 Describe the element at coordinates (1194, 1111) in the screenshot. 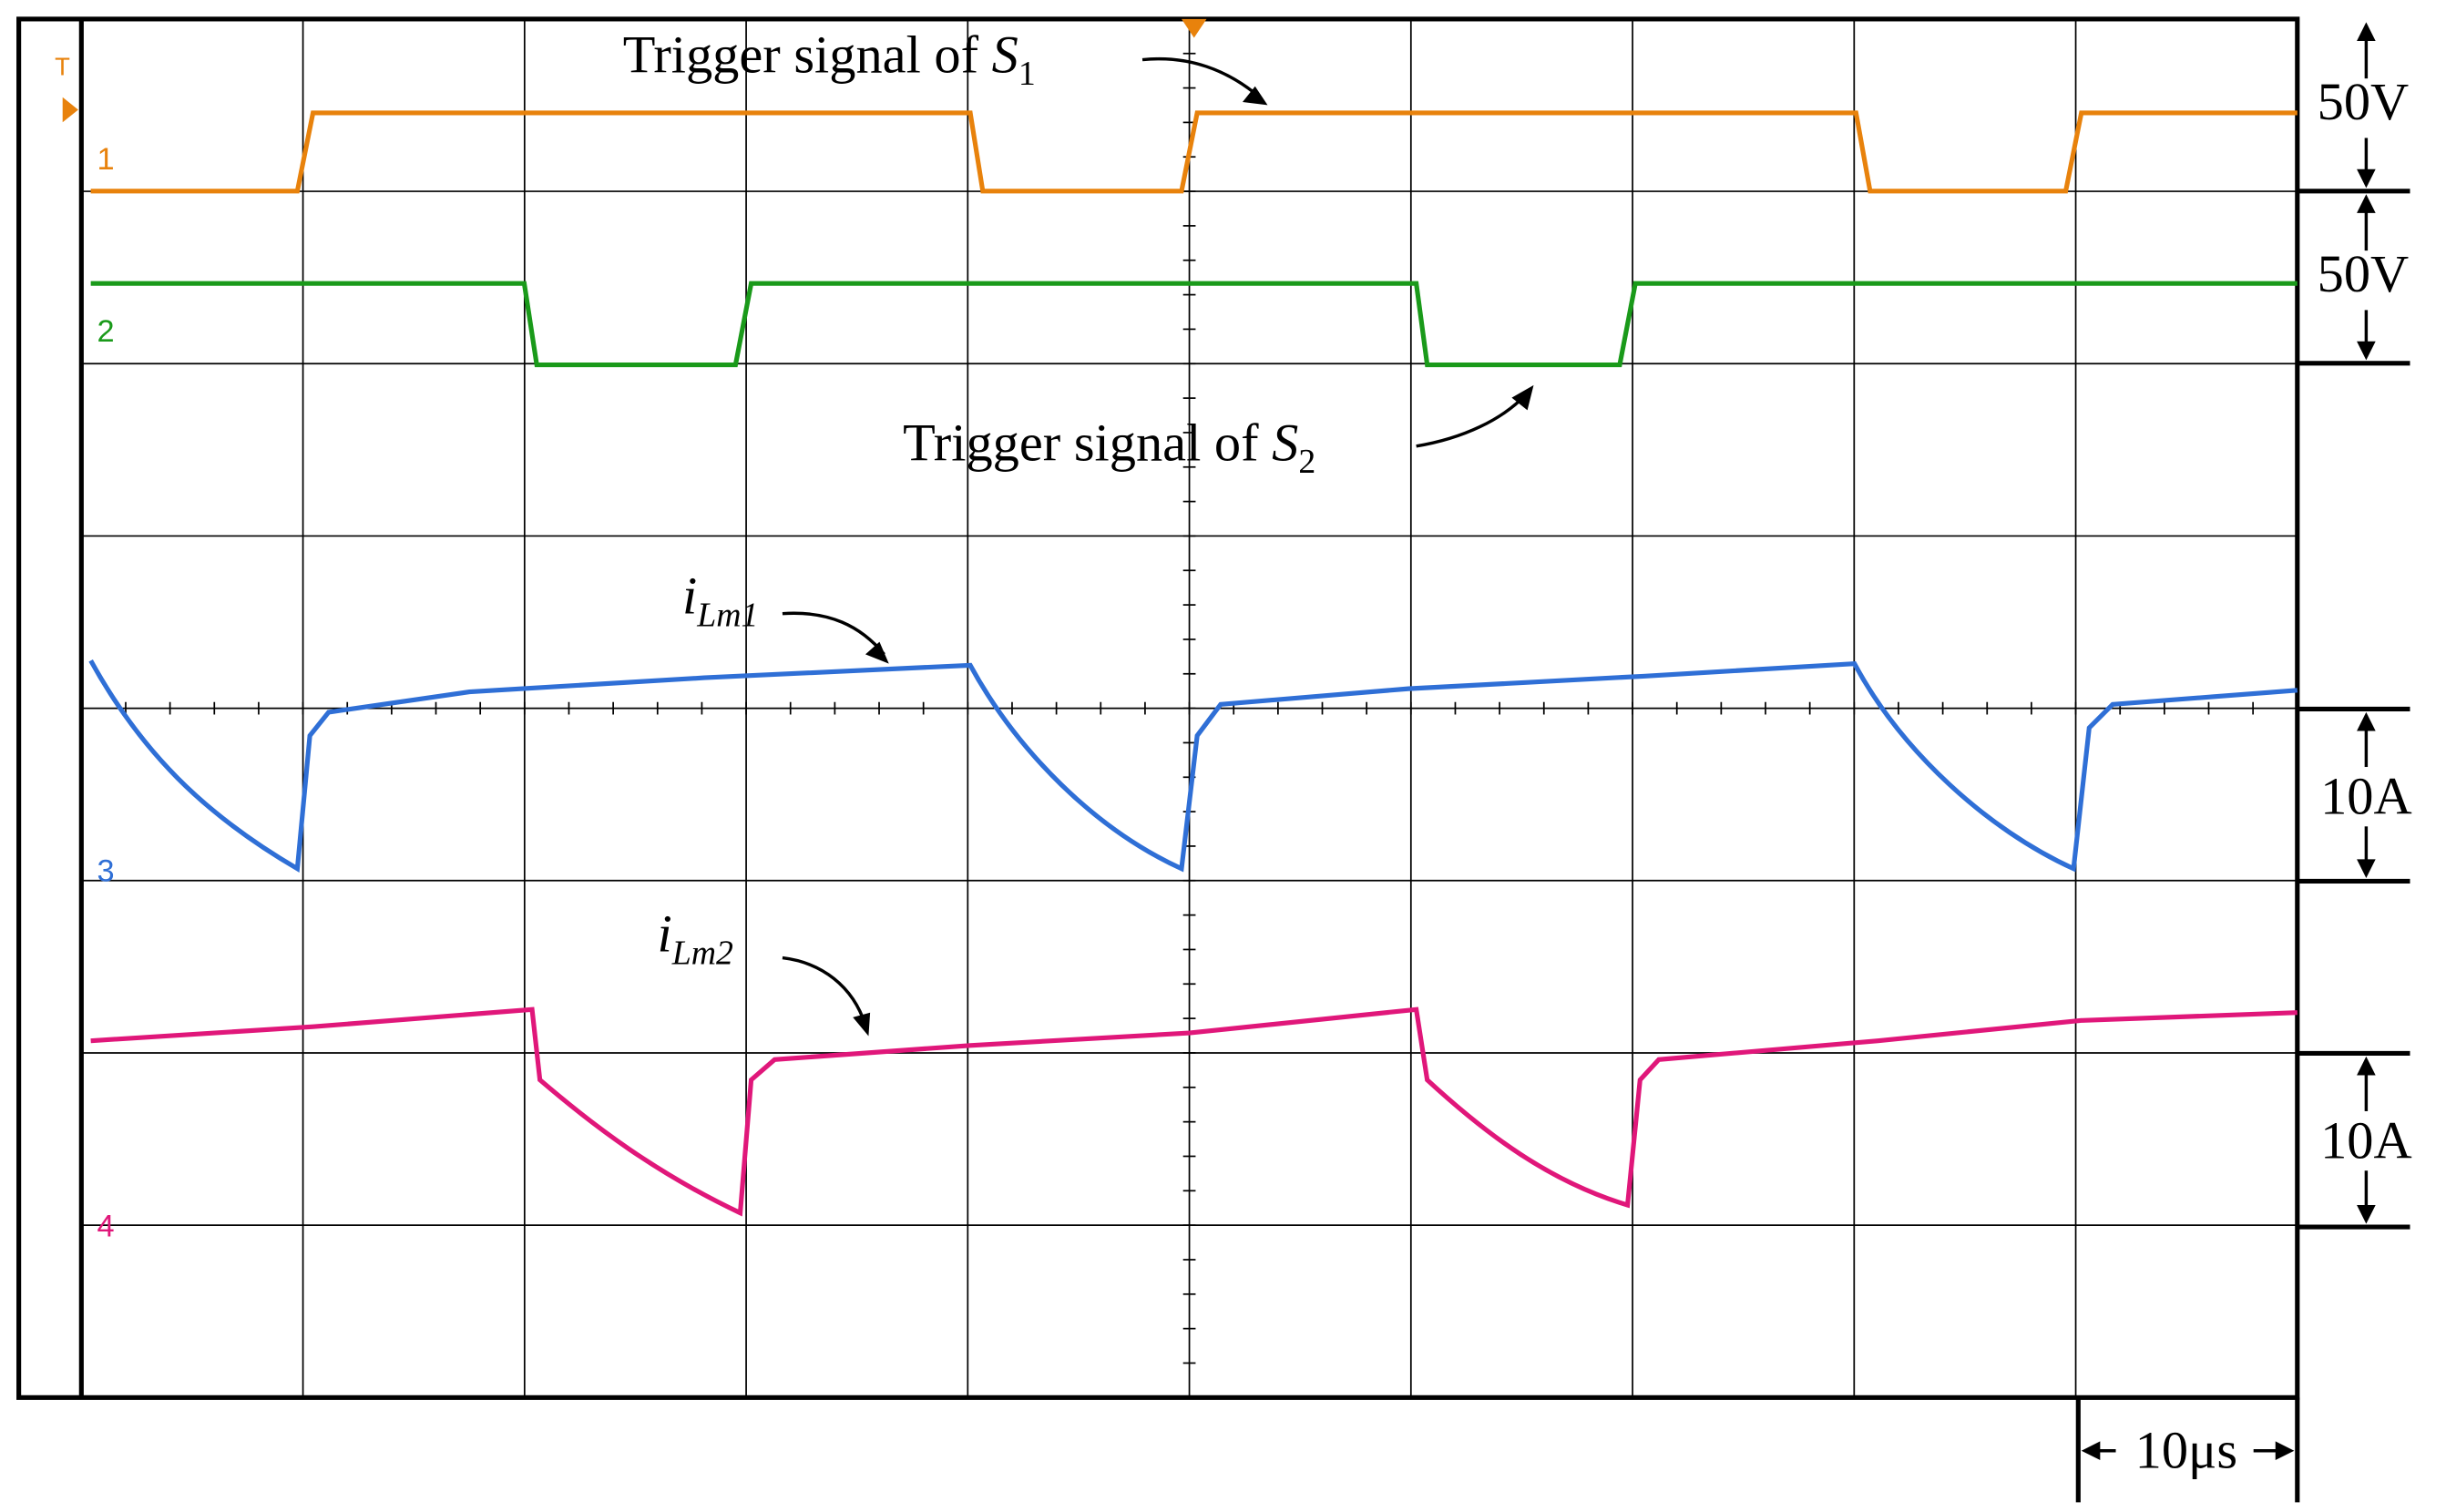

I see `channel-4-trace` at that location.